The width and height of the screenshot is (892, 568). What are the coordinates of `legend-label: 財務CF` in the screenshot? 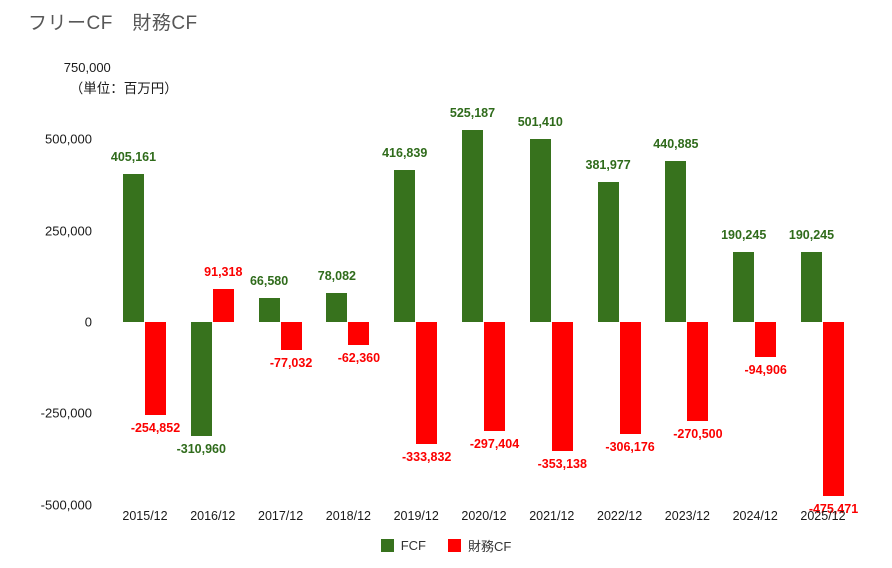 It's located at (489, 546).